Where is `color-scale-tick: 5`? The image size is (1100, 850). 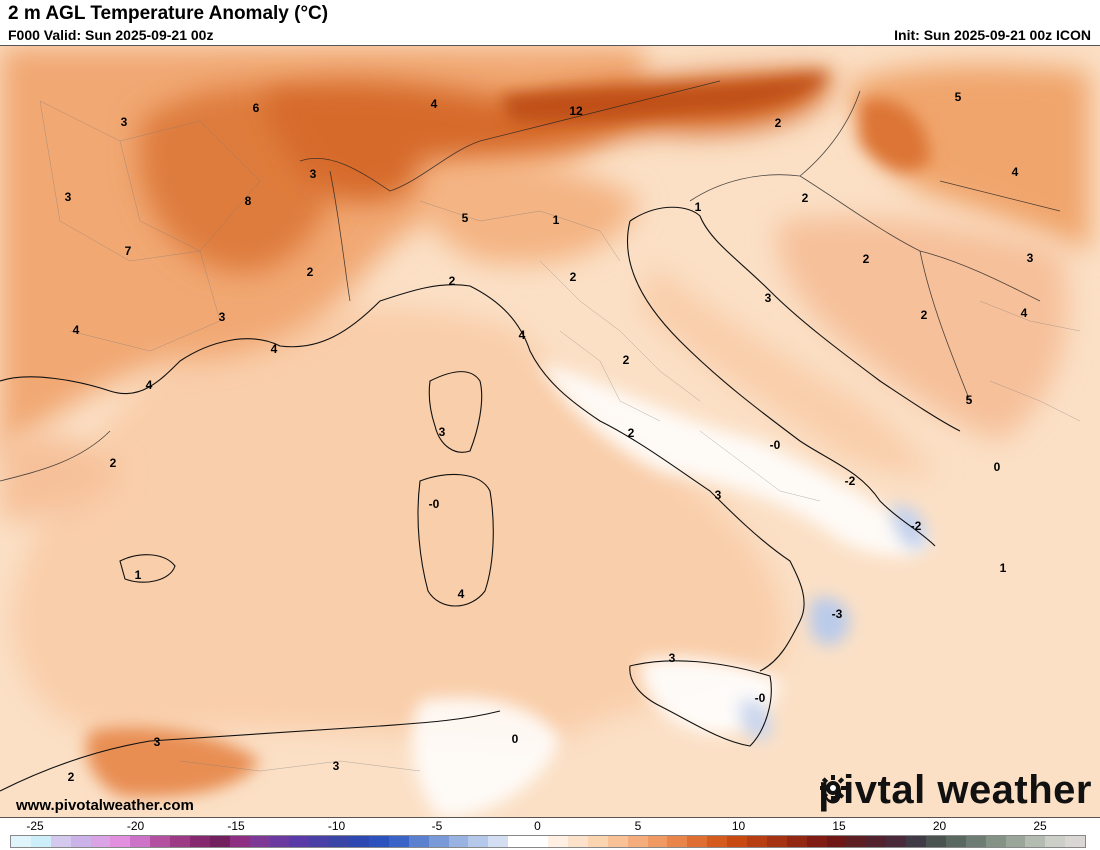 color-scale-tick: 5 is located at coordinates (638, 826).